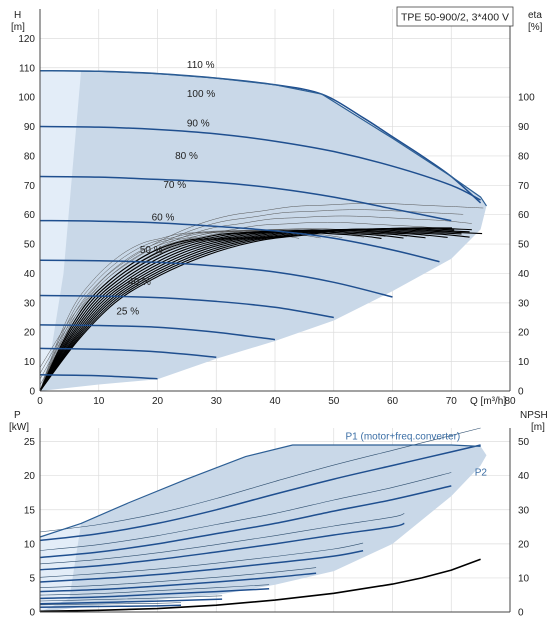 This screenshot has width=557, height=627. What do you see at coordinates (32, 613) in the screenshot?
I see `power-tick-label: 0` at bounding box center [32, 613].